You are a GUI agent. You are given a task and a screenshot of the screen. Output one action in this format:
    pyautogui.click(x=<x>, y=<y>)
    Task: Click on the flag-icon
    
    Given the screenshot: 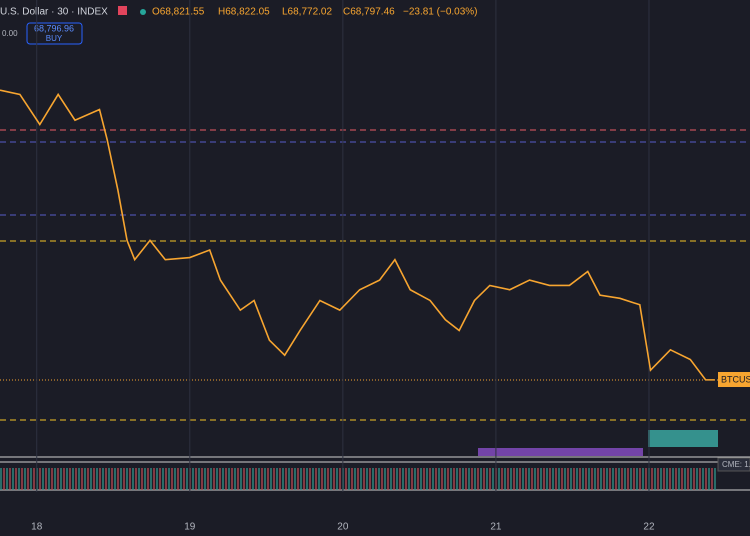 What is the action you would take?
    pyautogui.click(x=122, y=10)
    